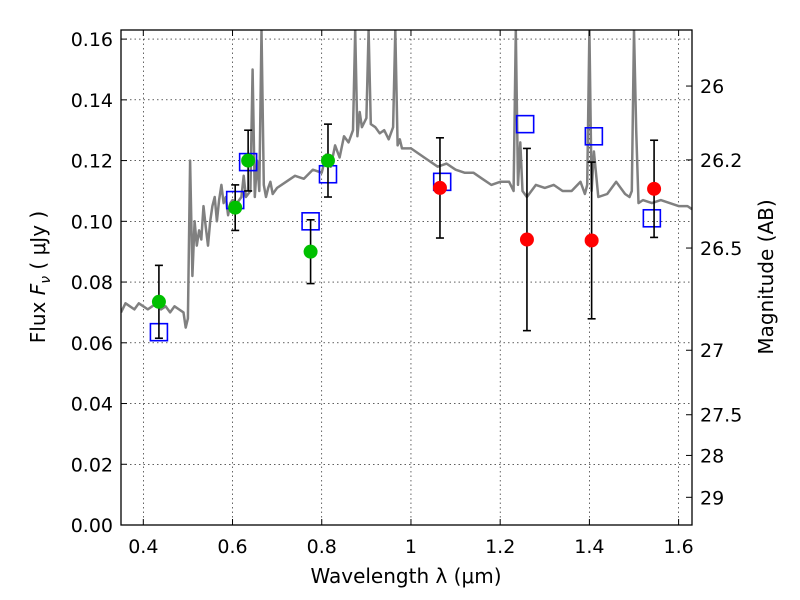 The height and width of the screenshot is (600, 800). I want to click on y-tick-label: 0.02, so click(92, 465).